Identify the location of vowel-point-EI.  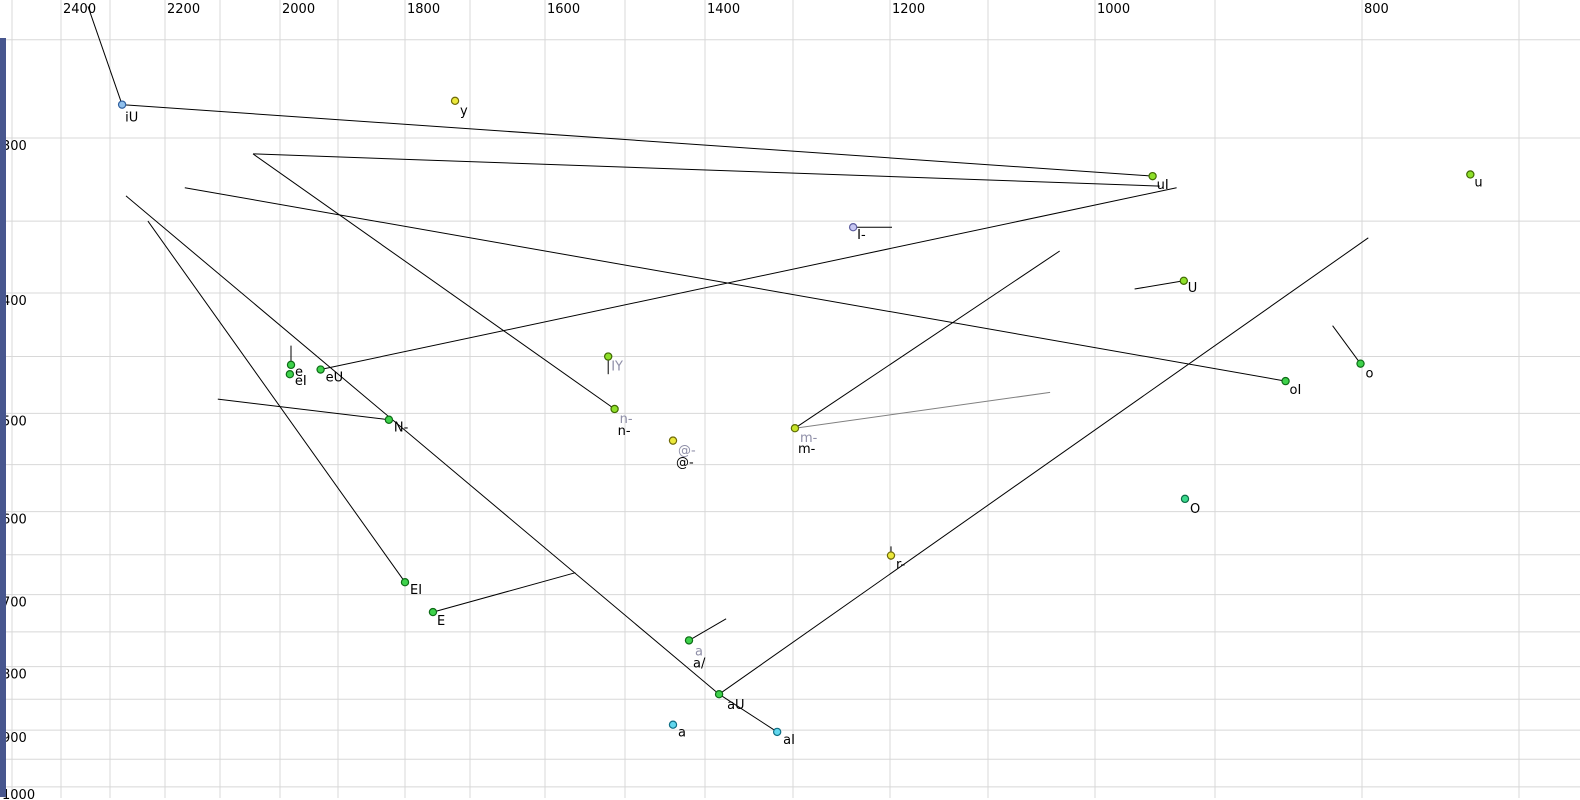
(405, 582).